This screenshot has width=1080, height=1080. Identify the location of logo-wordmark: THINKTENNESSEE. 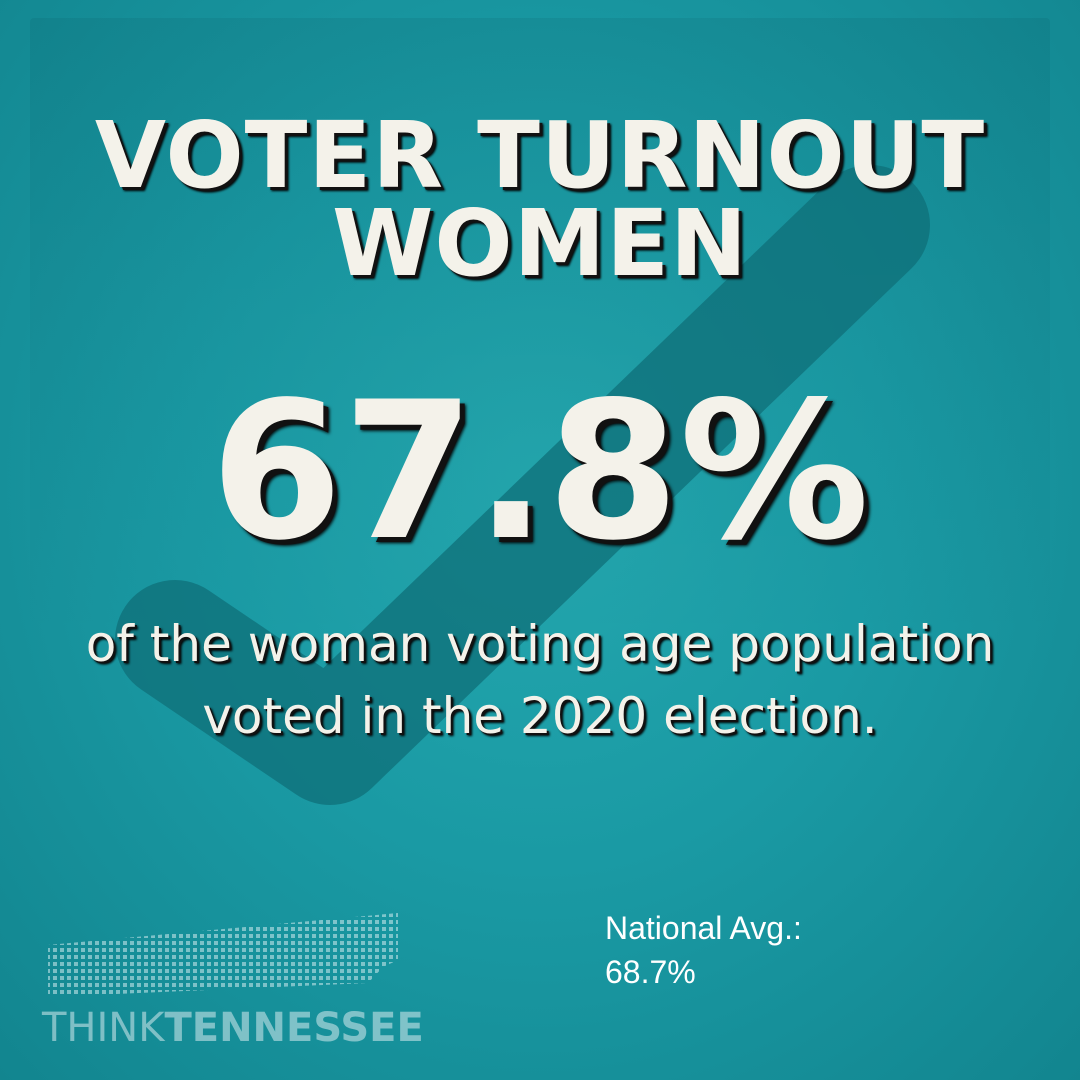
(233, 1028).